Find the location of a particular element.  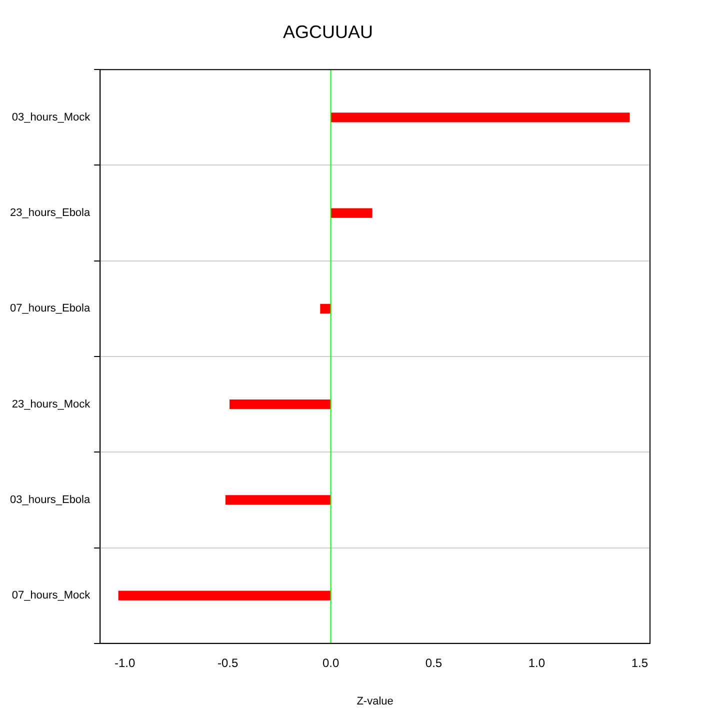

y-tick-label: 07_hours_Mock is located at coordinates (51, 596).